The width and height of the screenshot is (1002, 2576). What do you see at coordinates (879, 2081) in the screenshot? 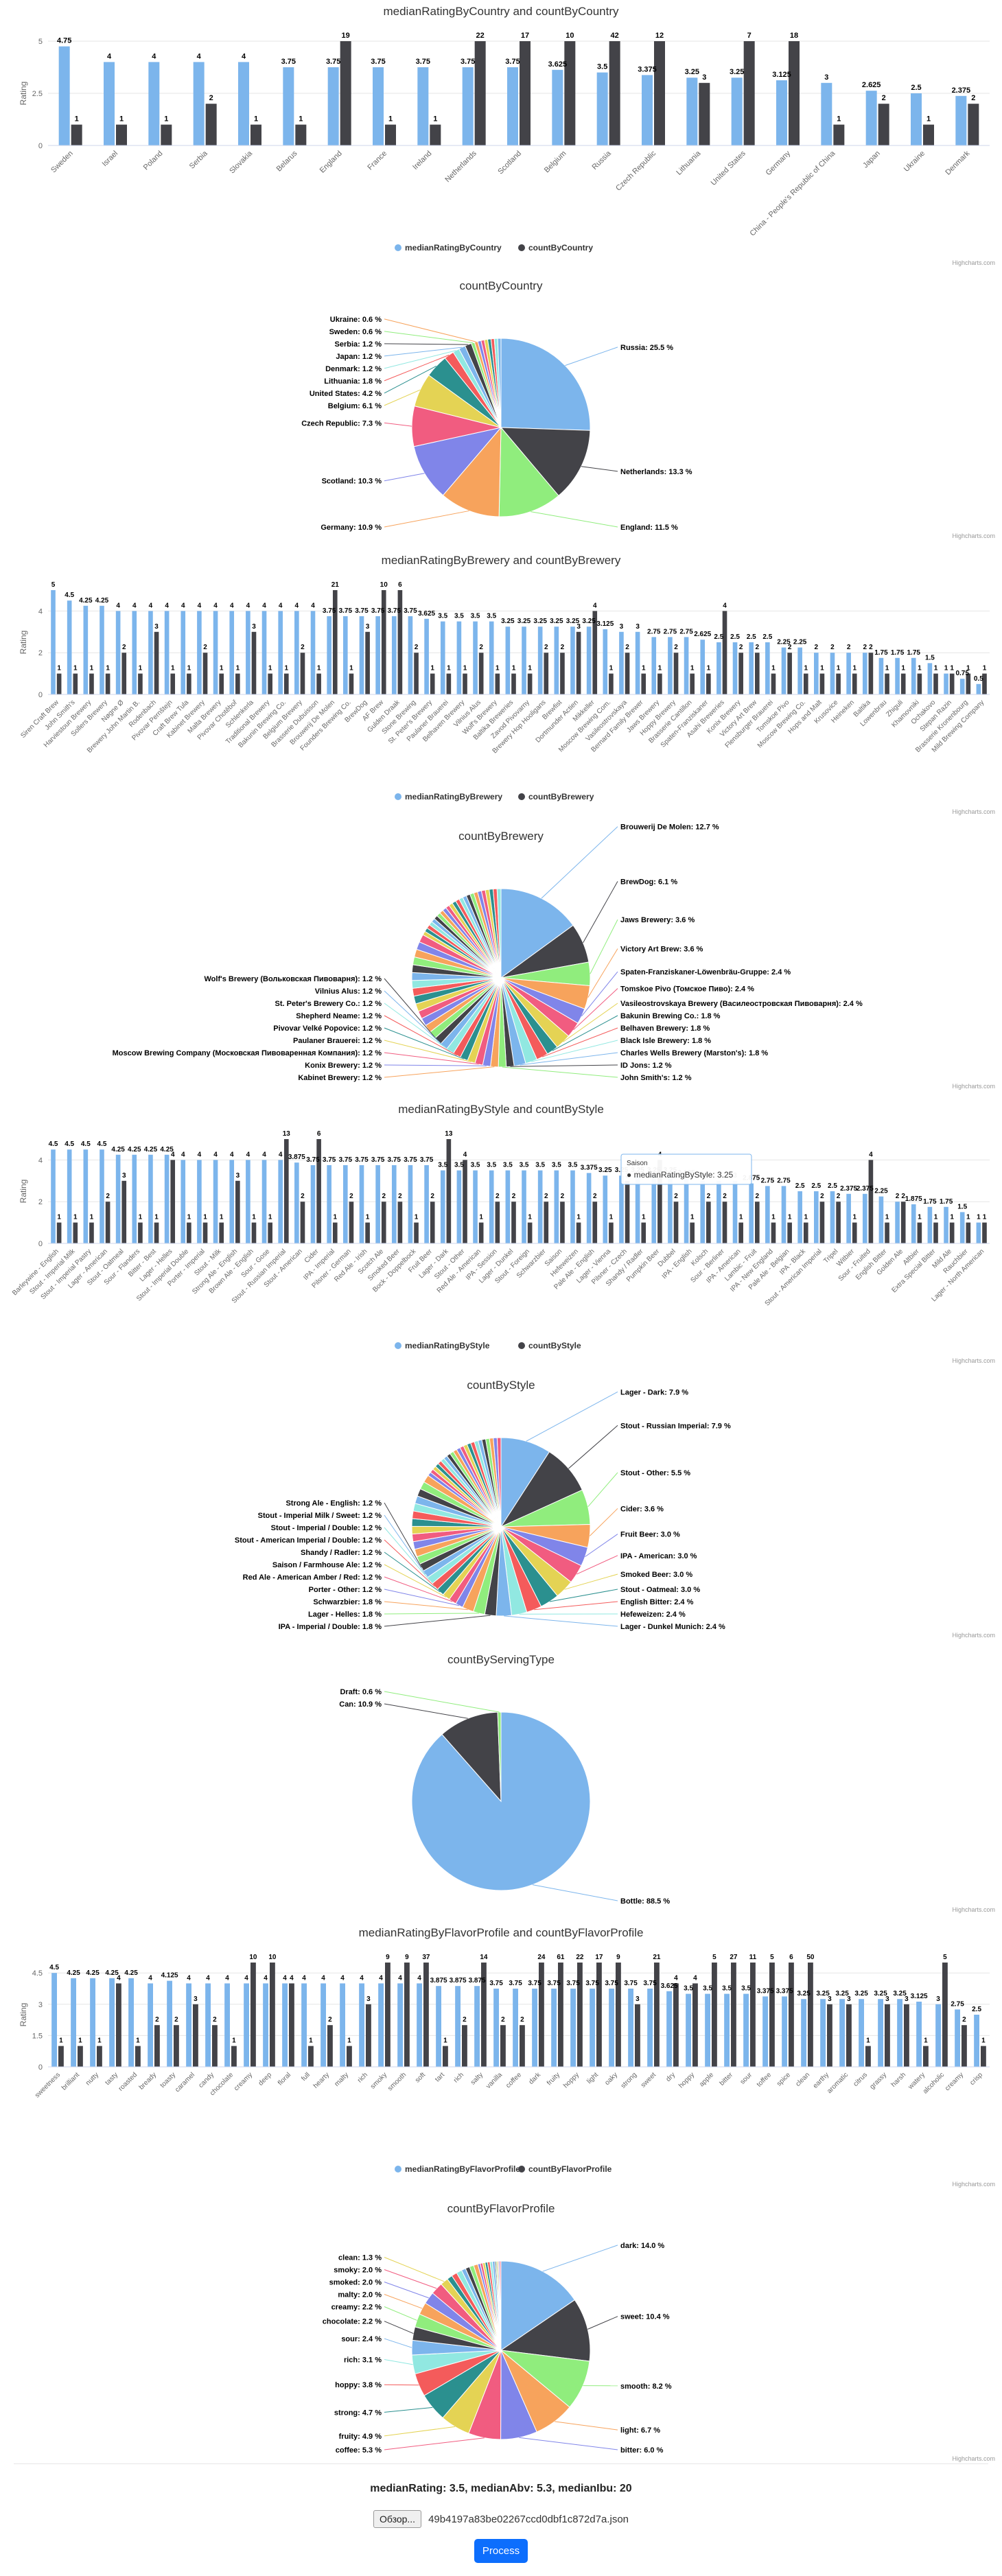
I see `x-tick-label: grassy` at bounding box center [879, 2081].